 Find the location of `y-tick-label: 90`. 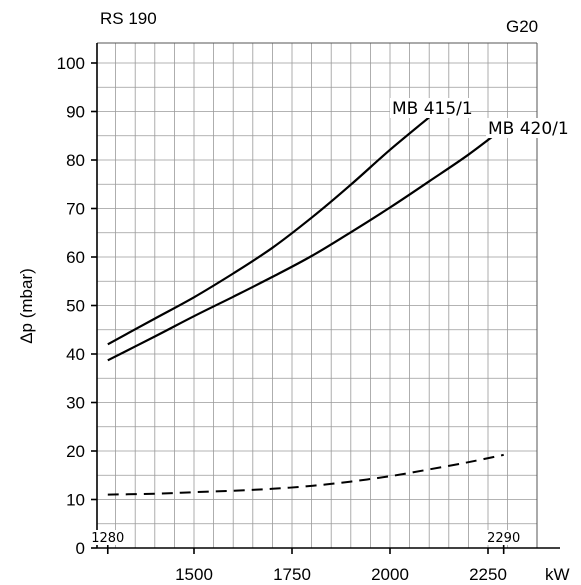

y-tick-label: 90 is located at coordinates (75, 112).